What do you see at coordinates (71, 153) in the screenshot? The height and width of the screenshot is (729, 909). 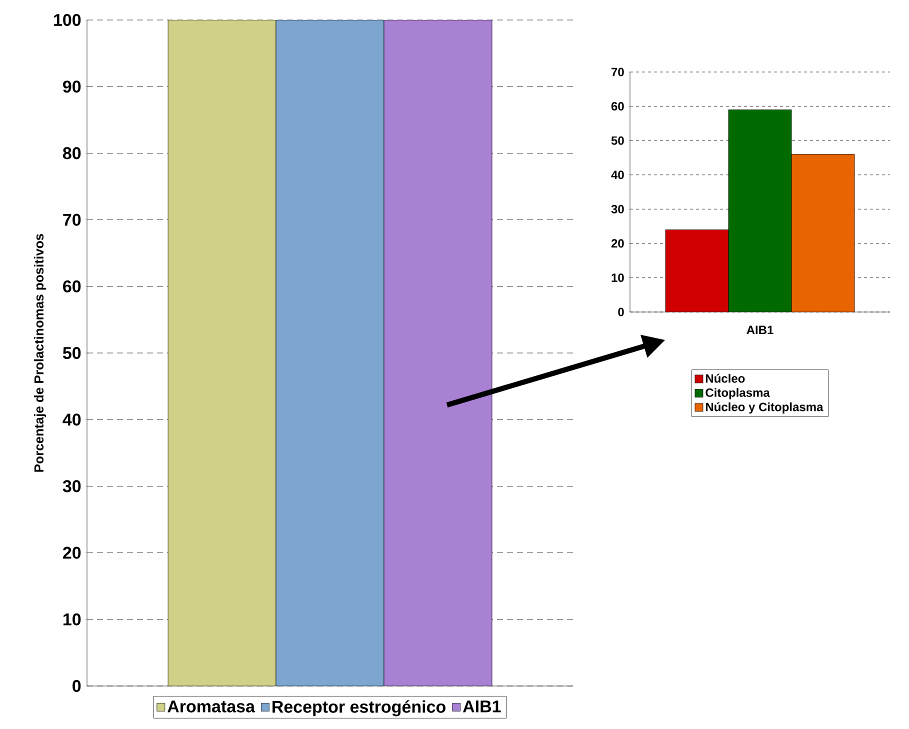 I see `y-tick-label: 80` at bounding box center [71, 153].